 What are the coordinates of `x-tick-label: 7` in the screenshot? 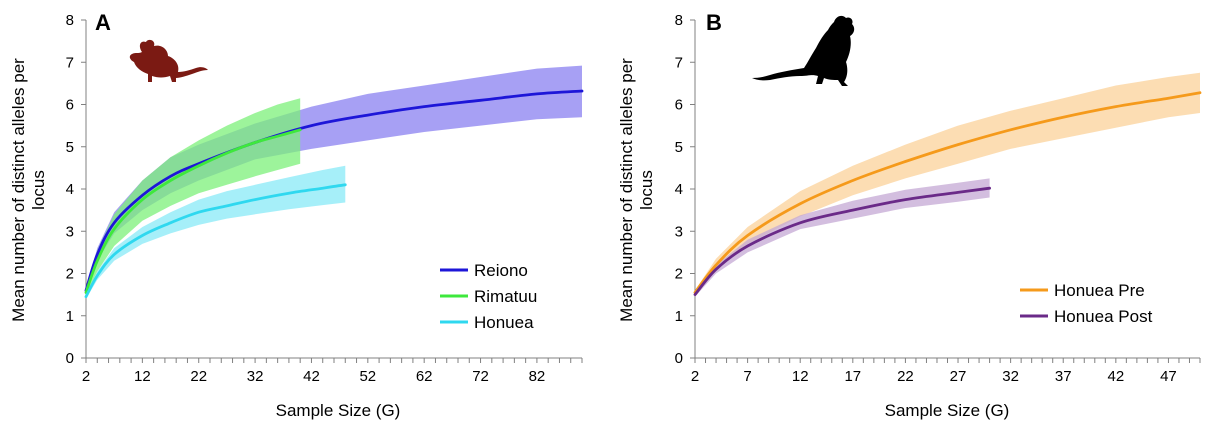 It's located at (747, 376).